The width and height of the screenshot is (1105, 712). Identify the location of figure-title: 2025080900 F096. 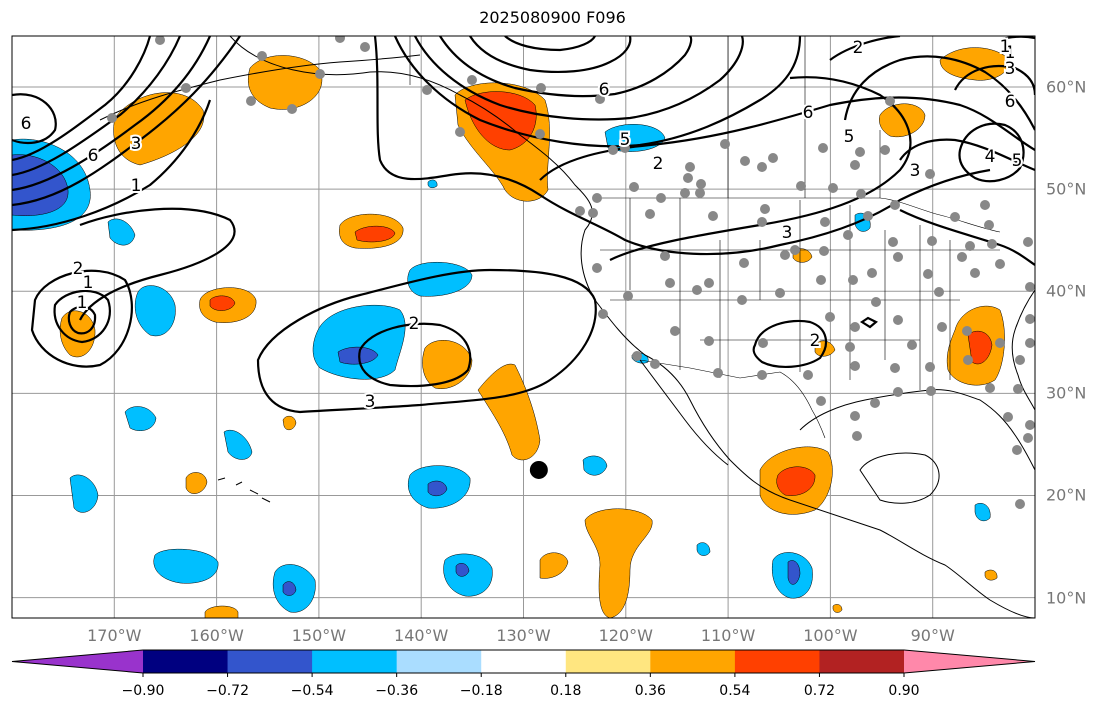
(552, 17).